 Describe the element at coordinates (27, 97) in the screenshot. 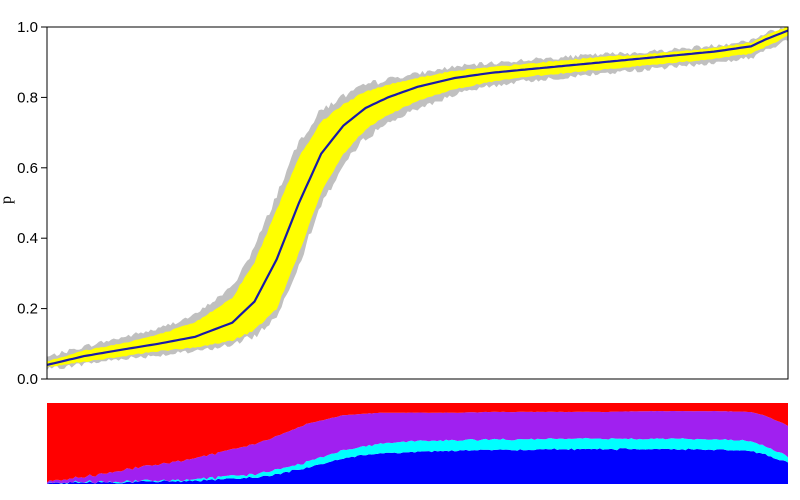

I see `y-tick-label: 0.8` at that location.